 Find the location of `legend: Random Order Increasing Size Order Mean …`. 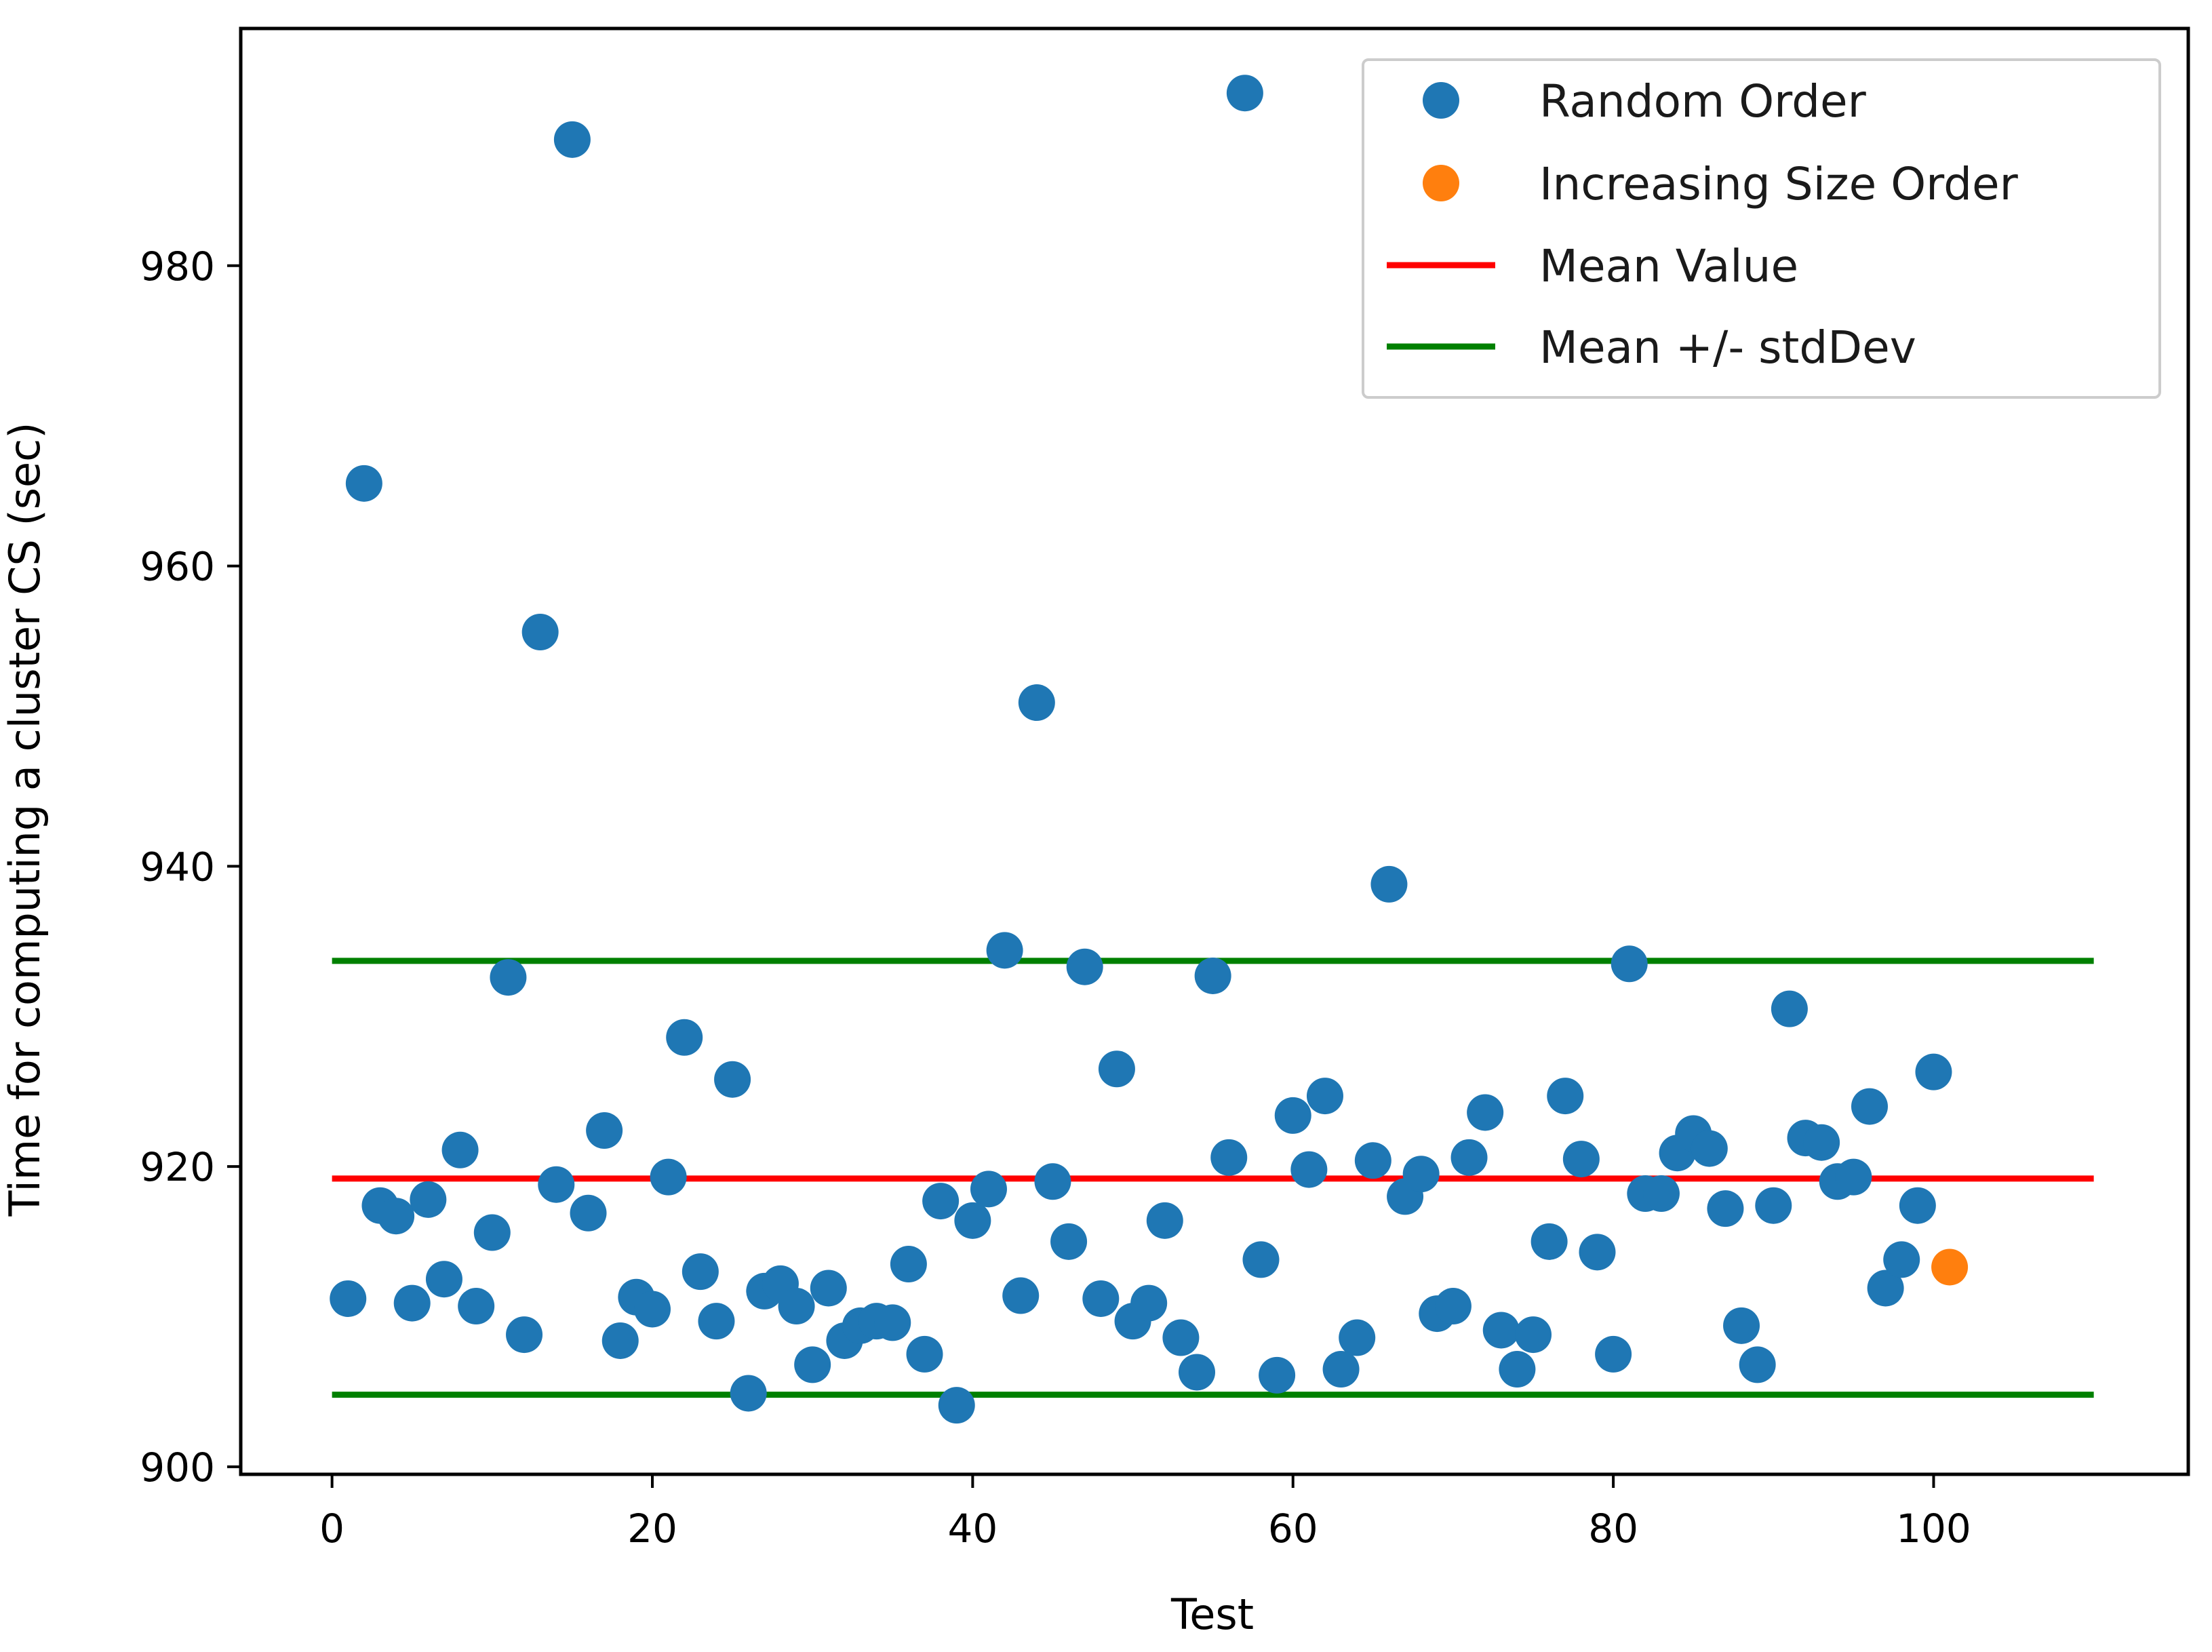

legend: Random Order Increasing Size Order Mean … is located at coordinates (1762, 228).